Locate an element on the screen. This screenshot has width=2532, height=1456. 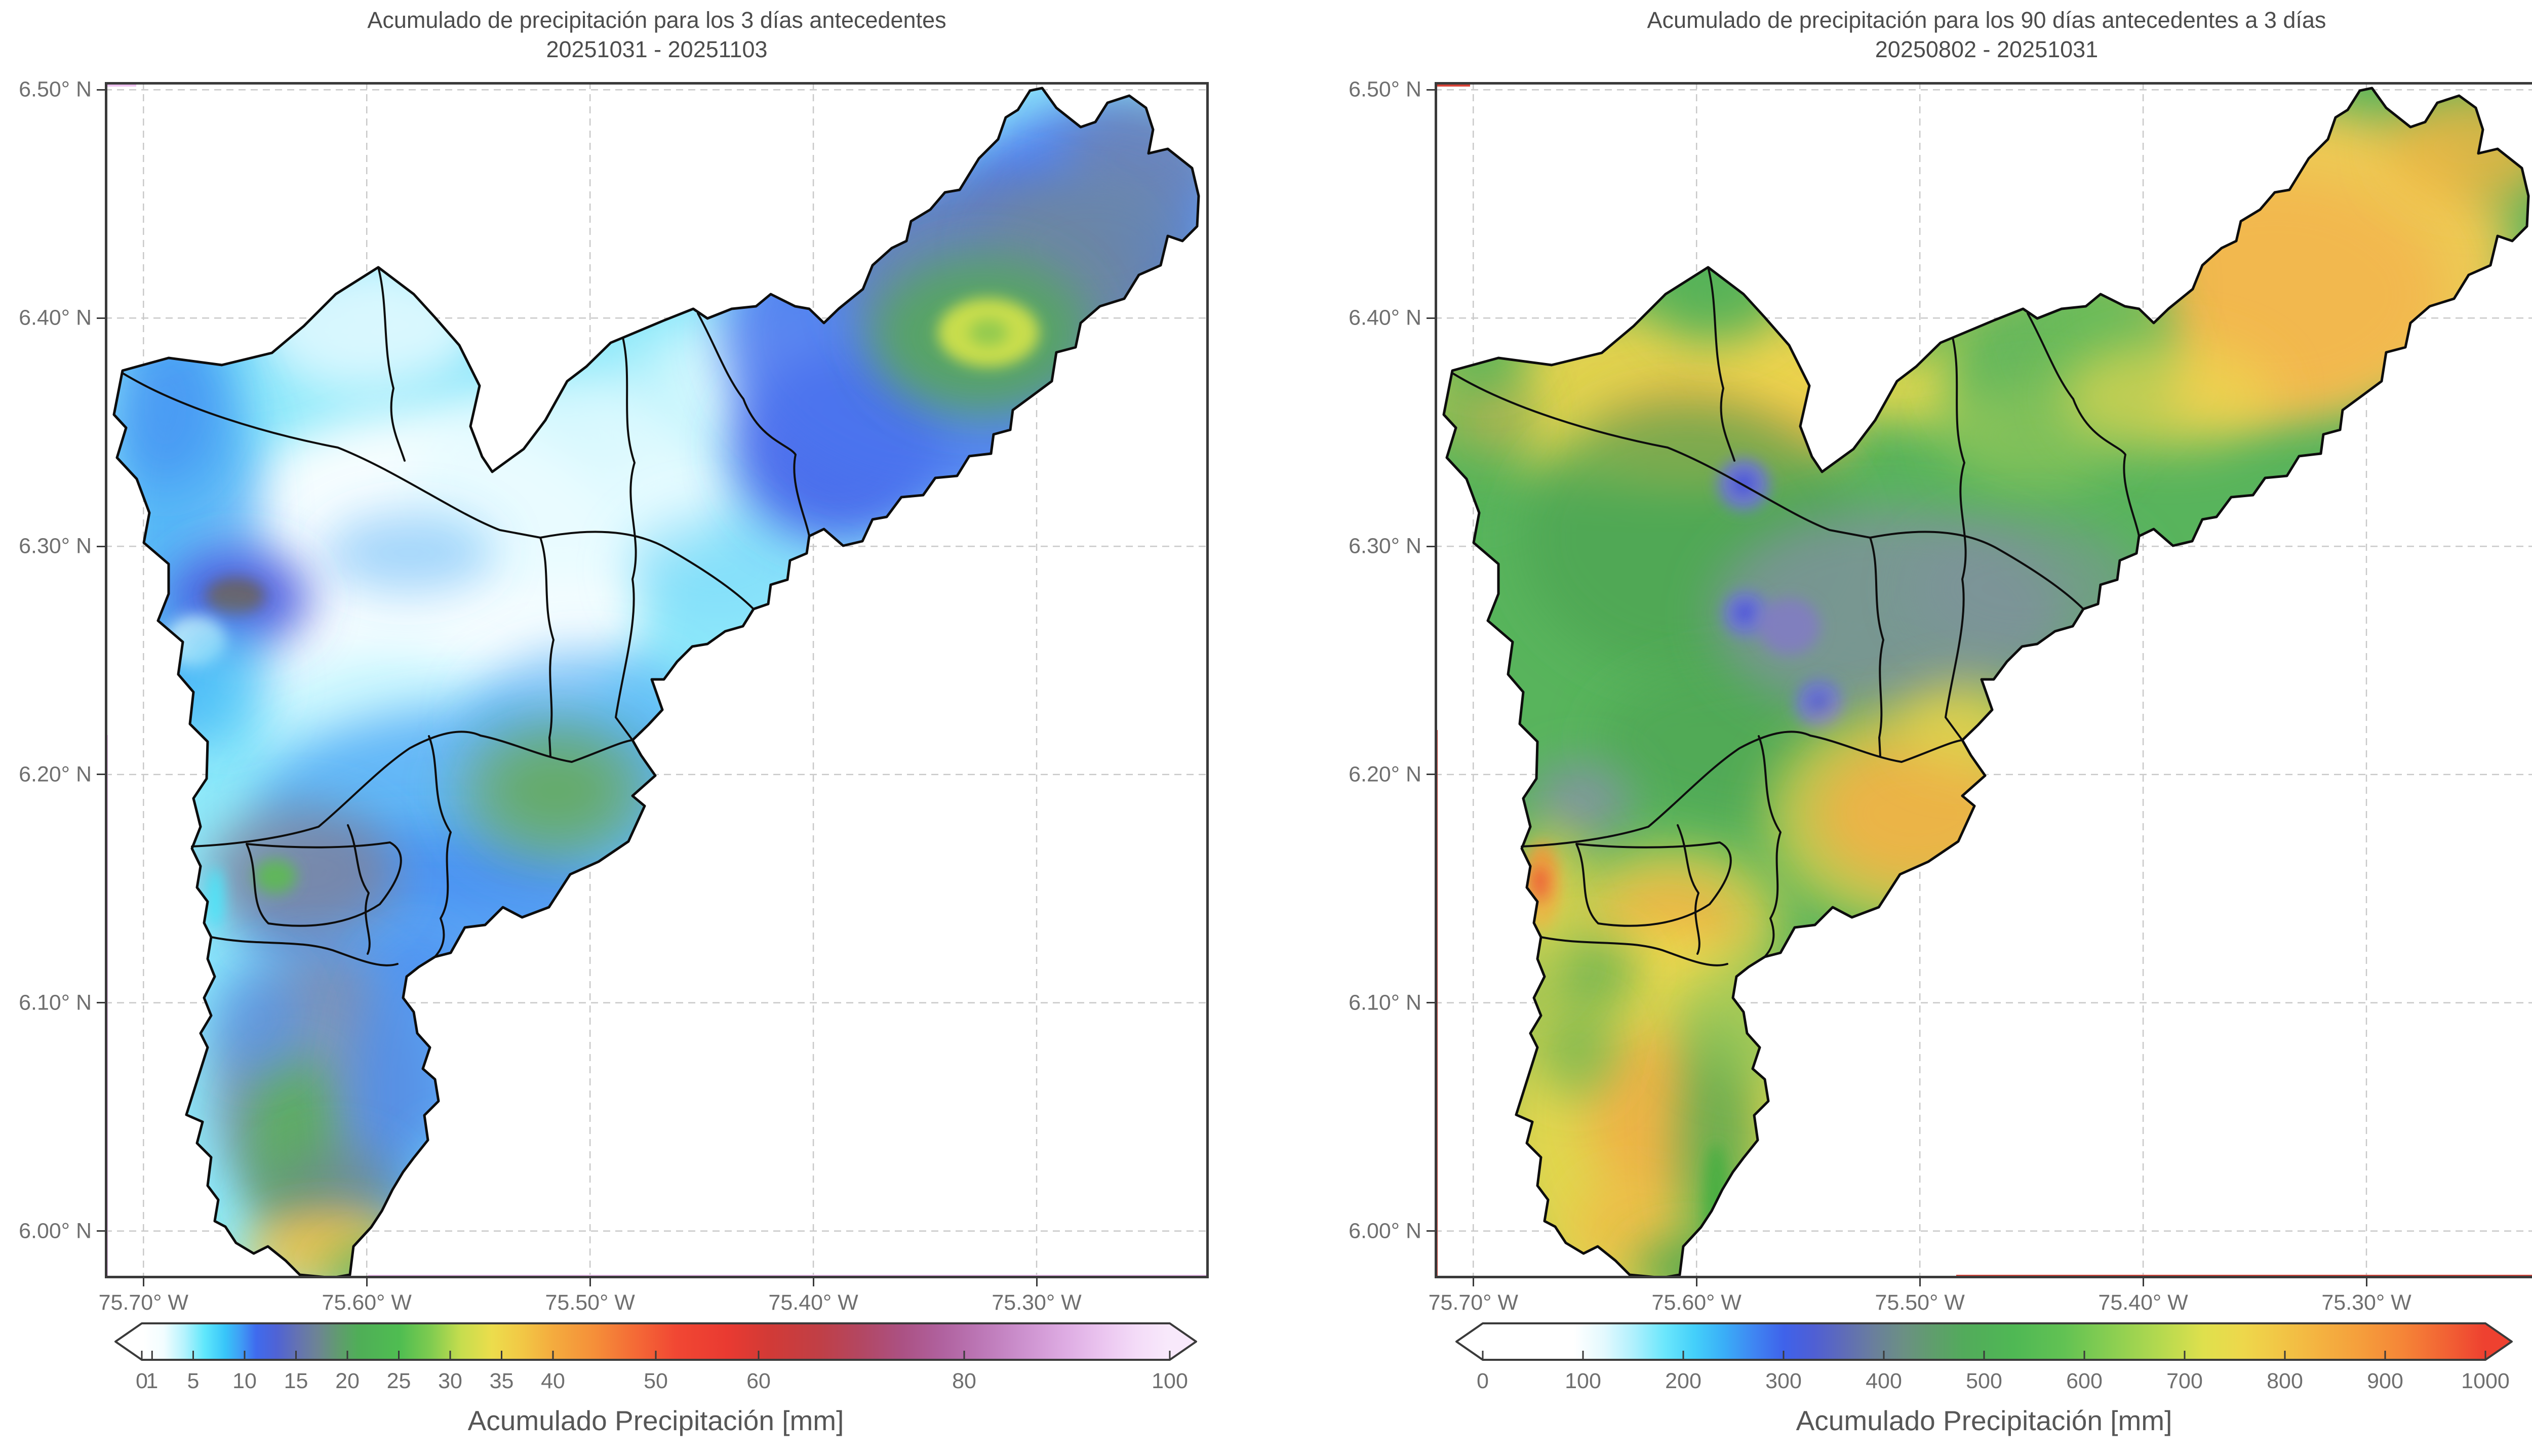
colorbar-tick-label: 200 is located at coordinates (1683, 1381).